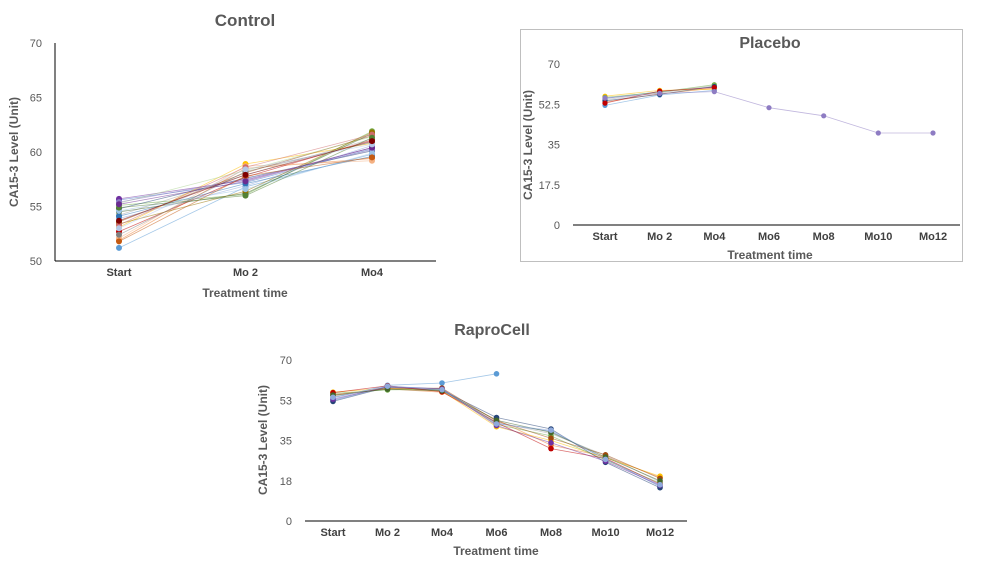 This screenshot has width=982, height=565. What do you see at coordinates (263, 440) in the screenshot?
I see `raprocell-y-axis-label: CA15-3 Level (Unit)` at bounding box center [263, 440].